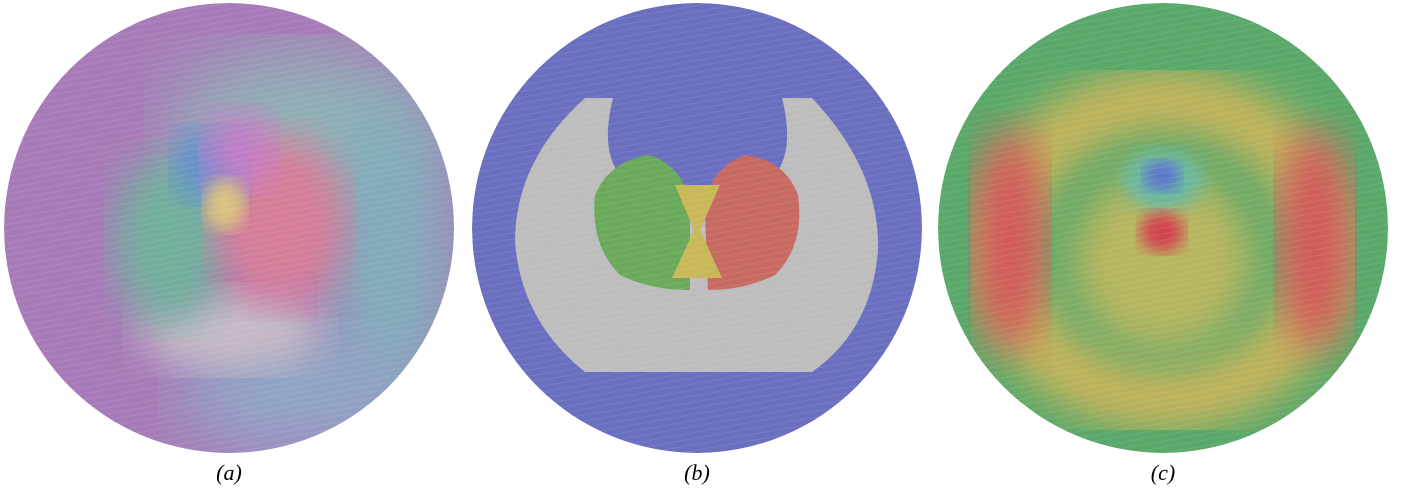  What do you see at coordinates (697, 472) in the screenshot?
I see `caption: (b)` at bounding box center [697, 472].